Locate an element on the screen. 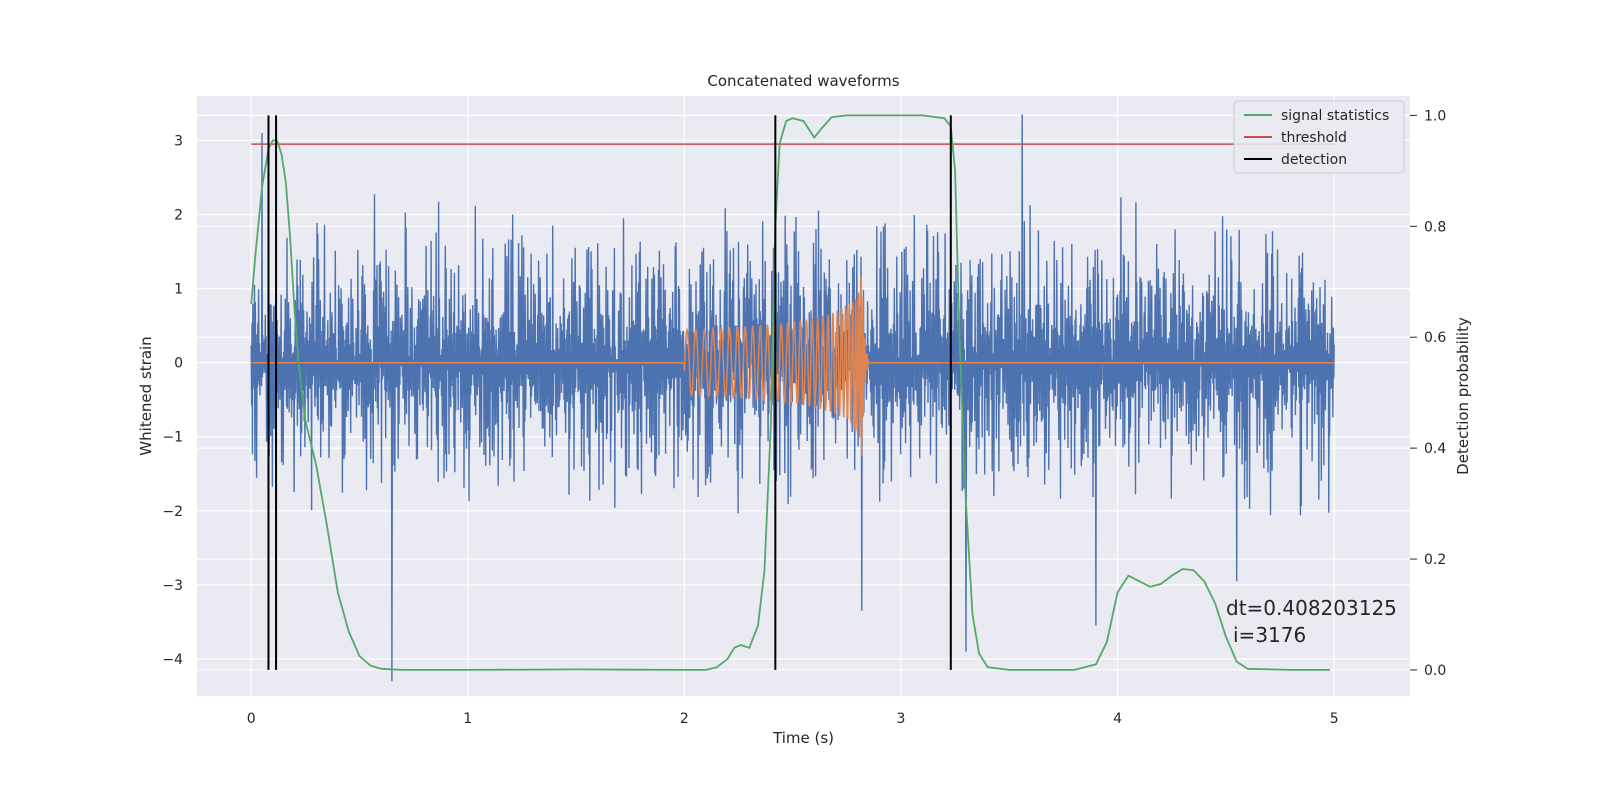  y-tick-label: 0 is located at coordinates (178, 364).